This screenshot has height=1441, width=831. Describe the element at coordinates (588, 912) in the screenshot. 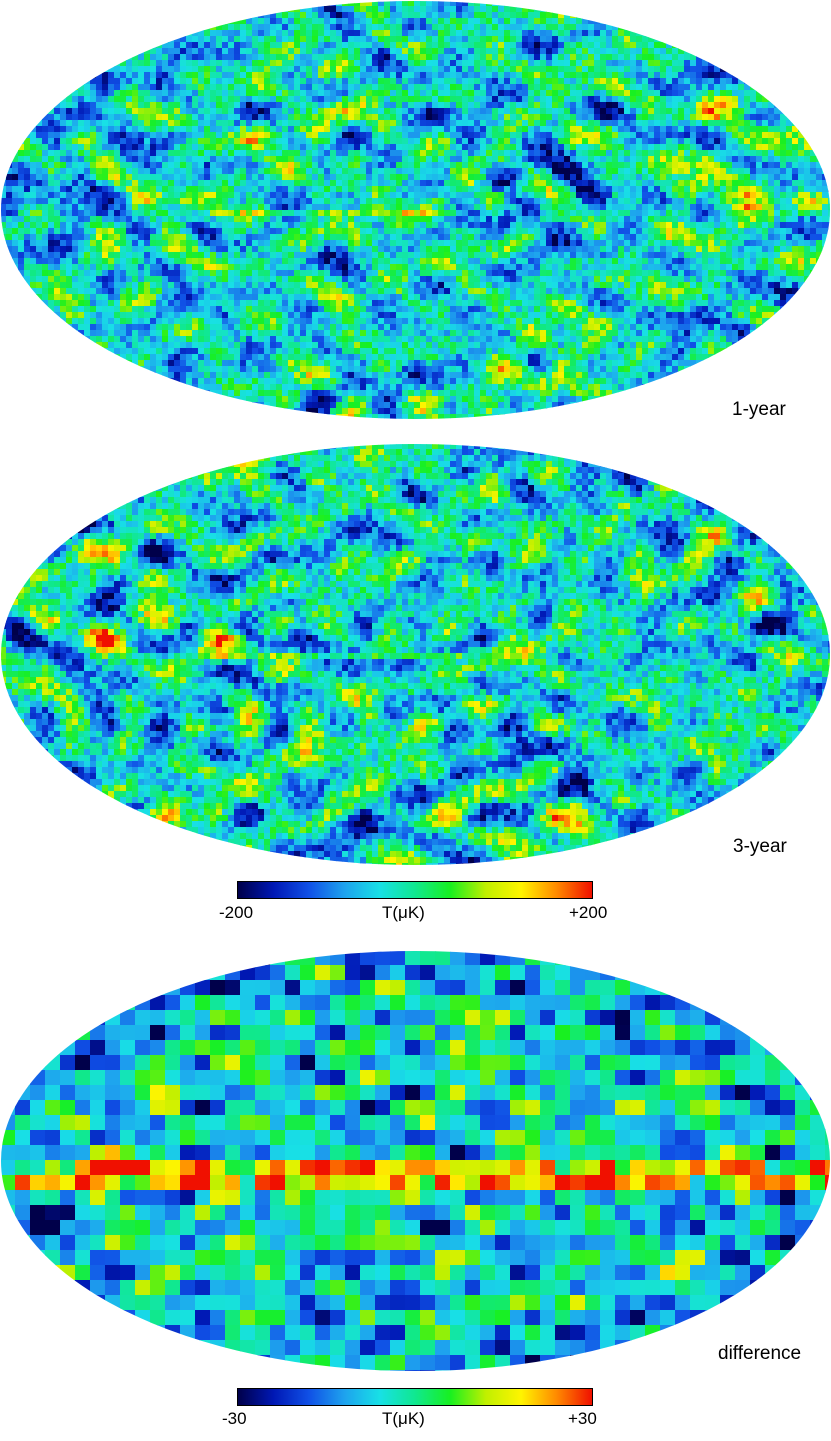

I see `colorbar-max-label: +200` at that location.